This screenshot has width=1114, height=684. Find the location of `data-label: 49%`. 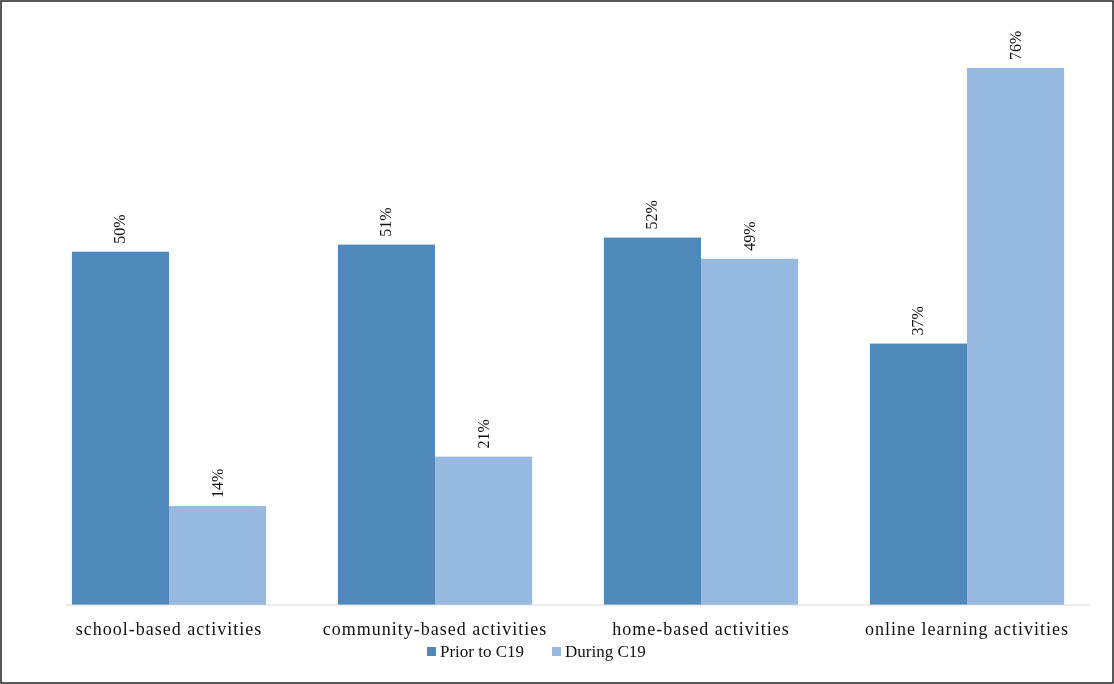

data-label: 49% is located at coordinates (749, 236).